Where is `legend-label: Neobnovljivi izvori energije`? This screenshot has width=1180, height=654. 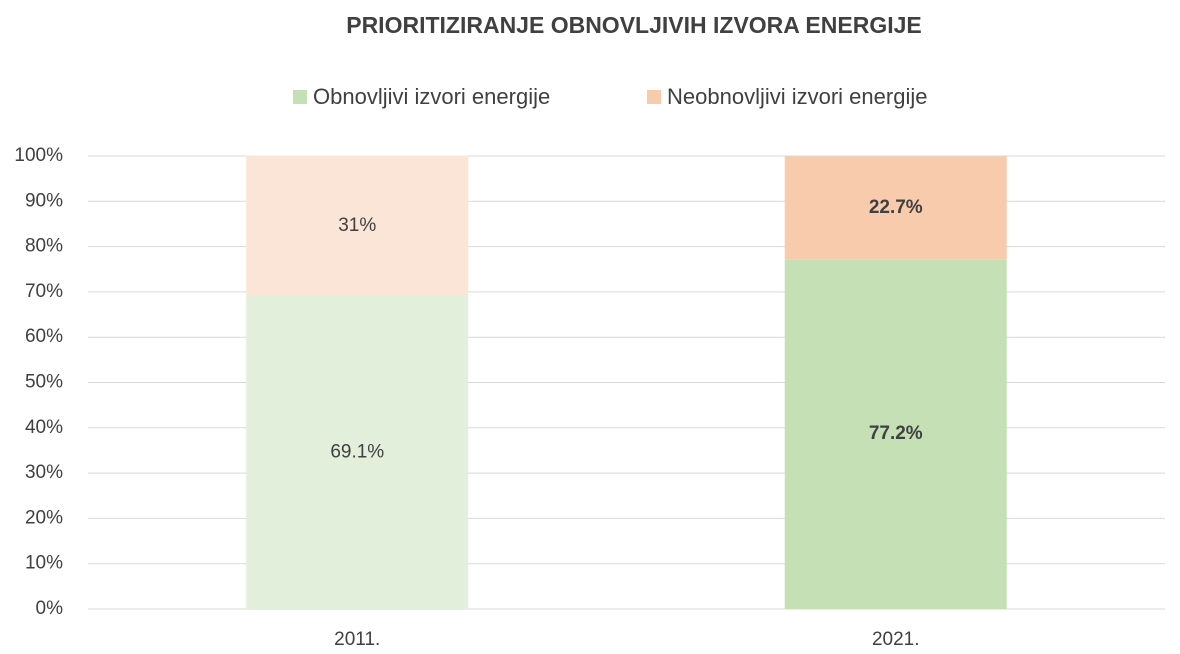 legend-label: Neobnovljivi izvori energije is located at coordinates (797, 96).